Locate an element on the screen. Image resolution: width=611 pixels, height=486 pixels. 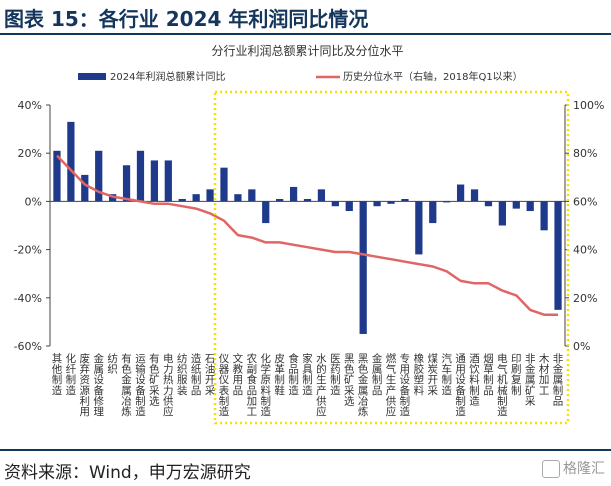
left-tick-label: 40% is located at coordinates (30, 105).